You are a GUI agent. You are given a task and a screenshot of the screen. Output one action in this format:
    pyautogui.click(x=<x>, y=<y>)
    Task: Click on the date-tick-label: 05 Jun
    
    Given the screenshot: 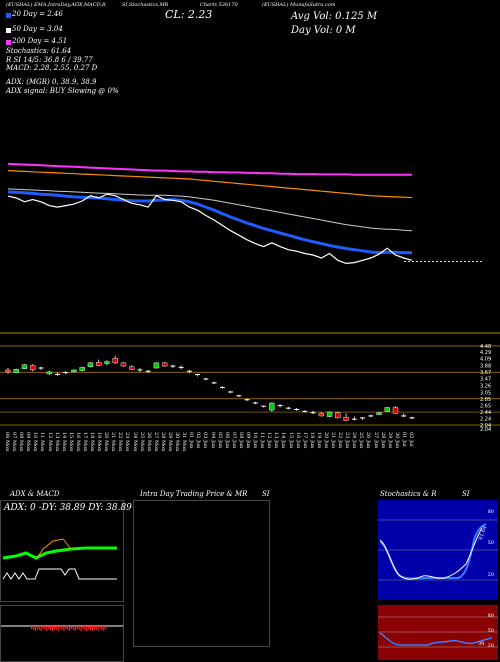 What is the action you would take?
    pyautogui.click(x=219, y=440)
    